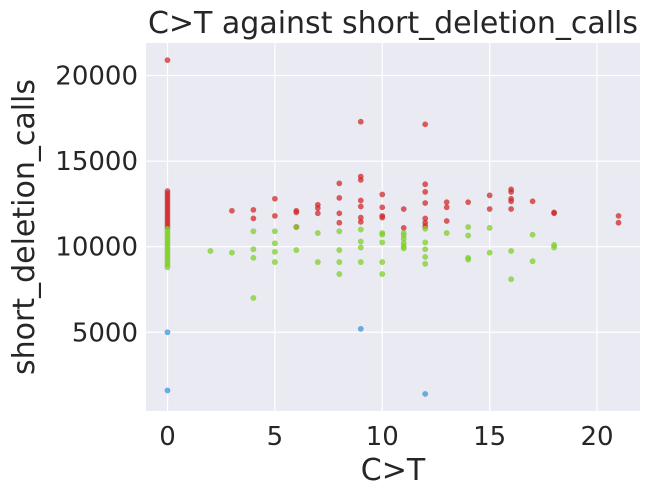 The height and width of the screenshot is (499, 650). What do you see at coordinates (489, 437) in the screenshot?
I see `x-tick-label: 15` at bounding box center [489, 437].